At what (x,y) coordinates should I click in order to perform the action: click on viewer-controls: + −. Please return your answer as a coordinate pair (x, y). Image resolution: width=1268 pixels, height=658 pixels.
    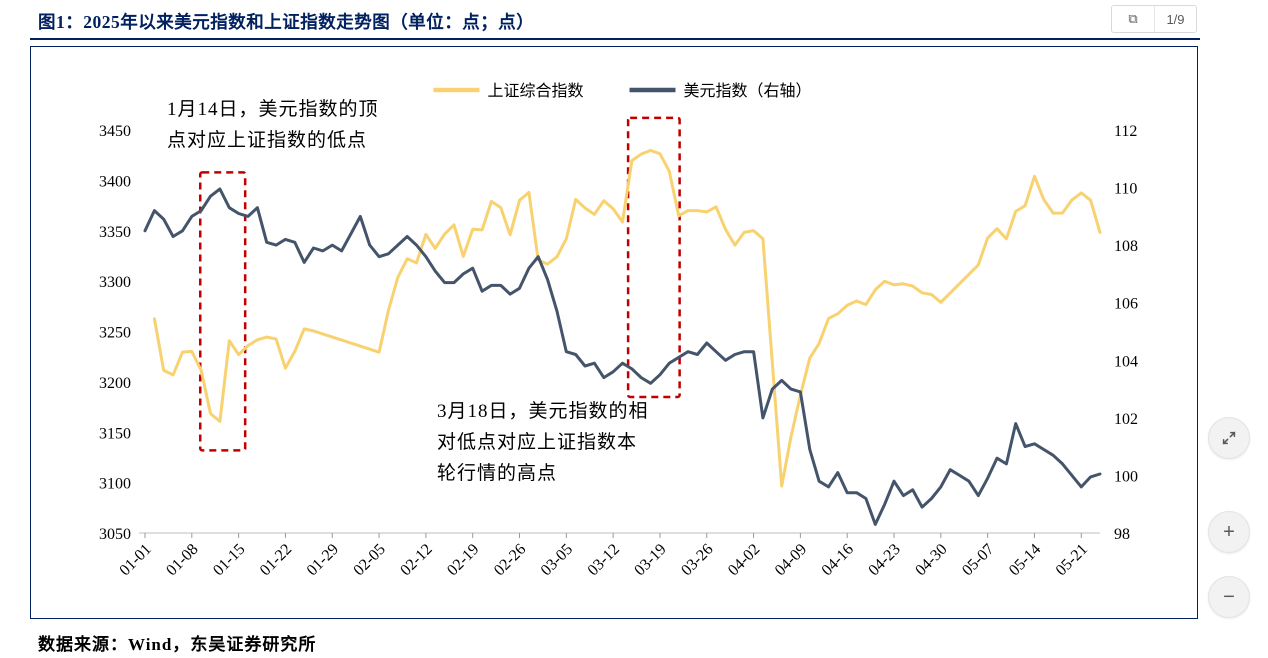
    Looking at the image, I should click on (1229, 517).